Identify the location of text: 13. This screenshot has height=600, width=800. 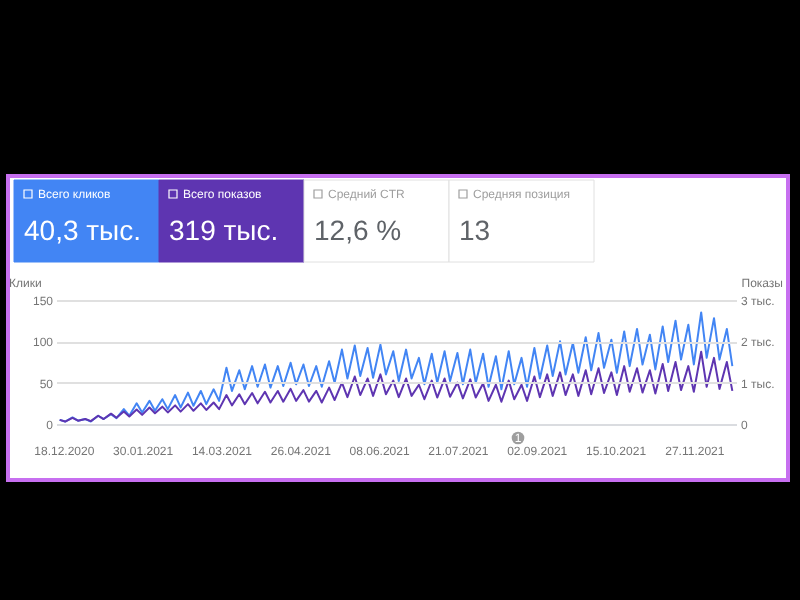
(475, 230).